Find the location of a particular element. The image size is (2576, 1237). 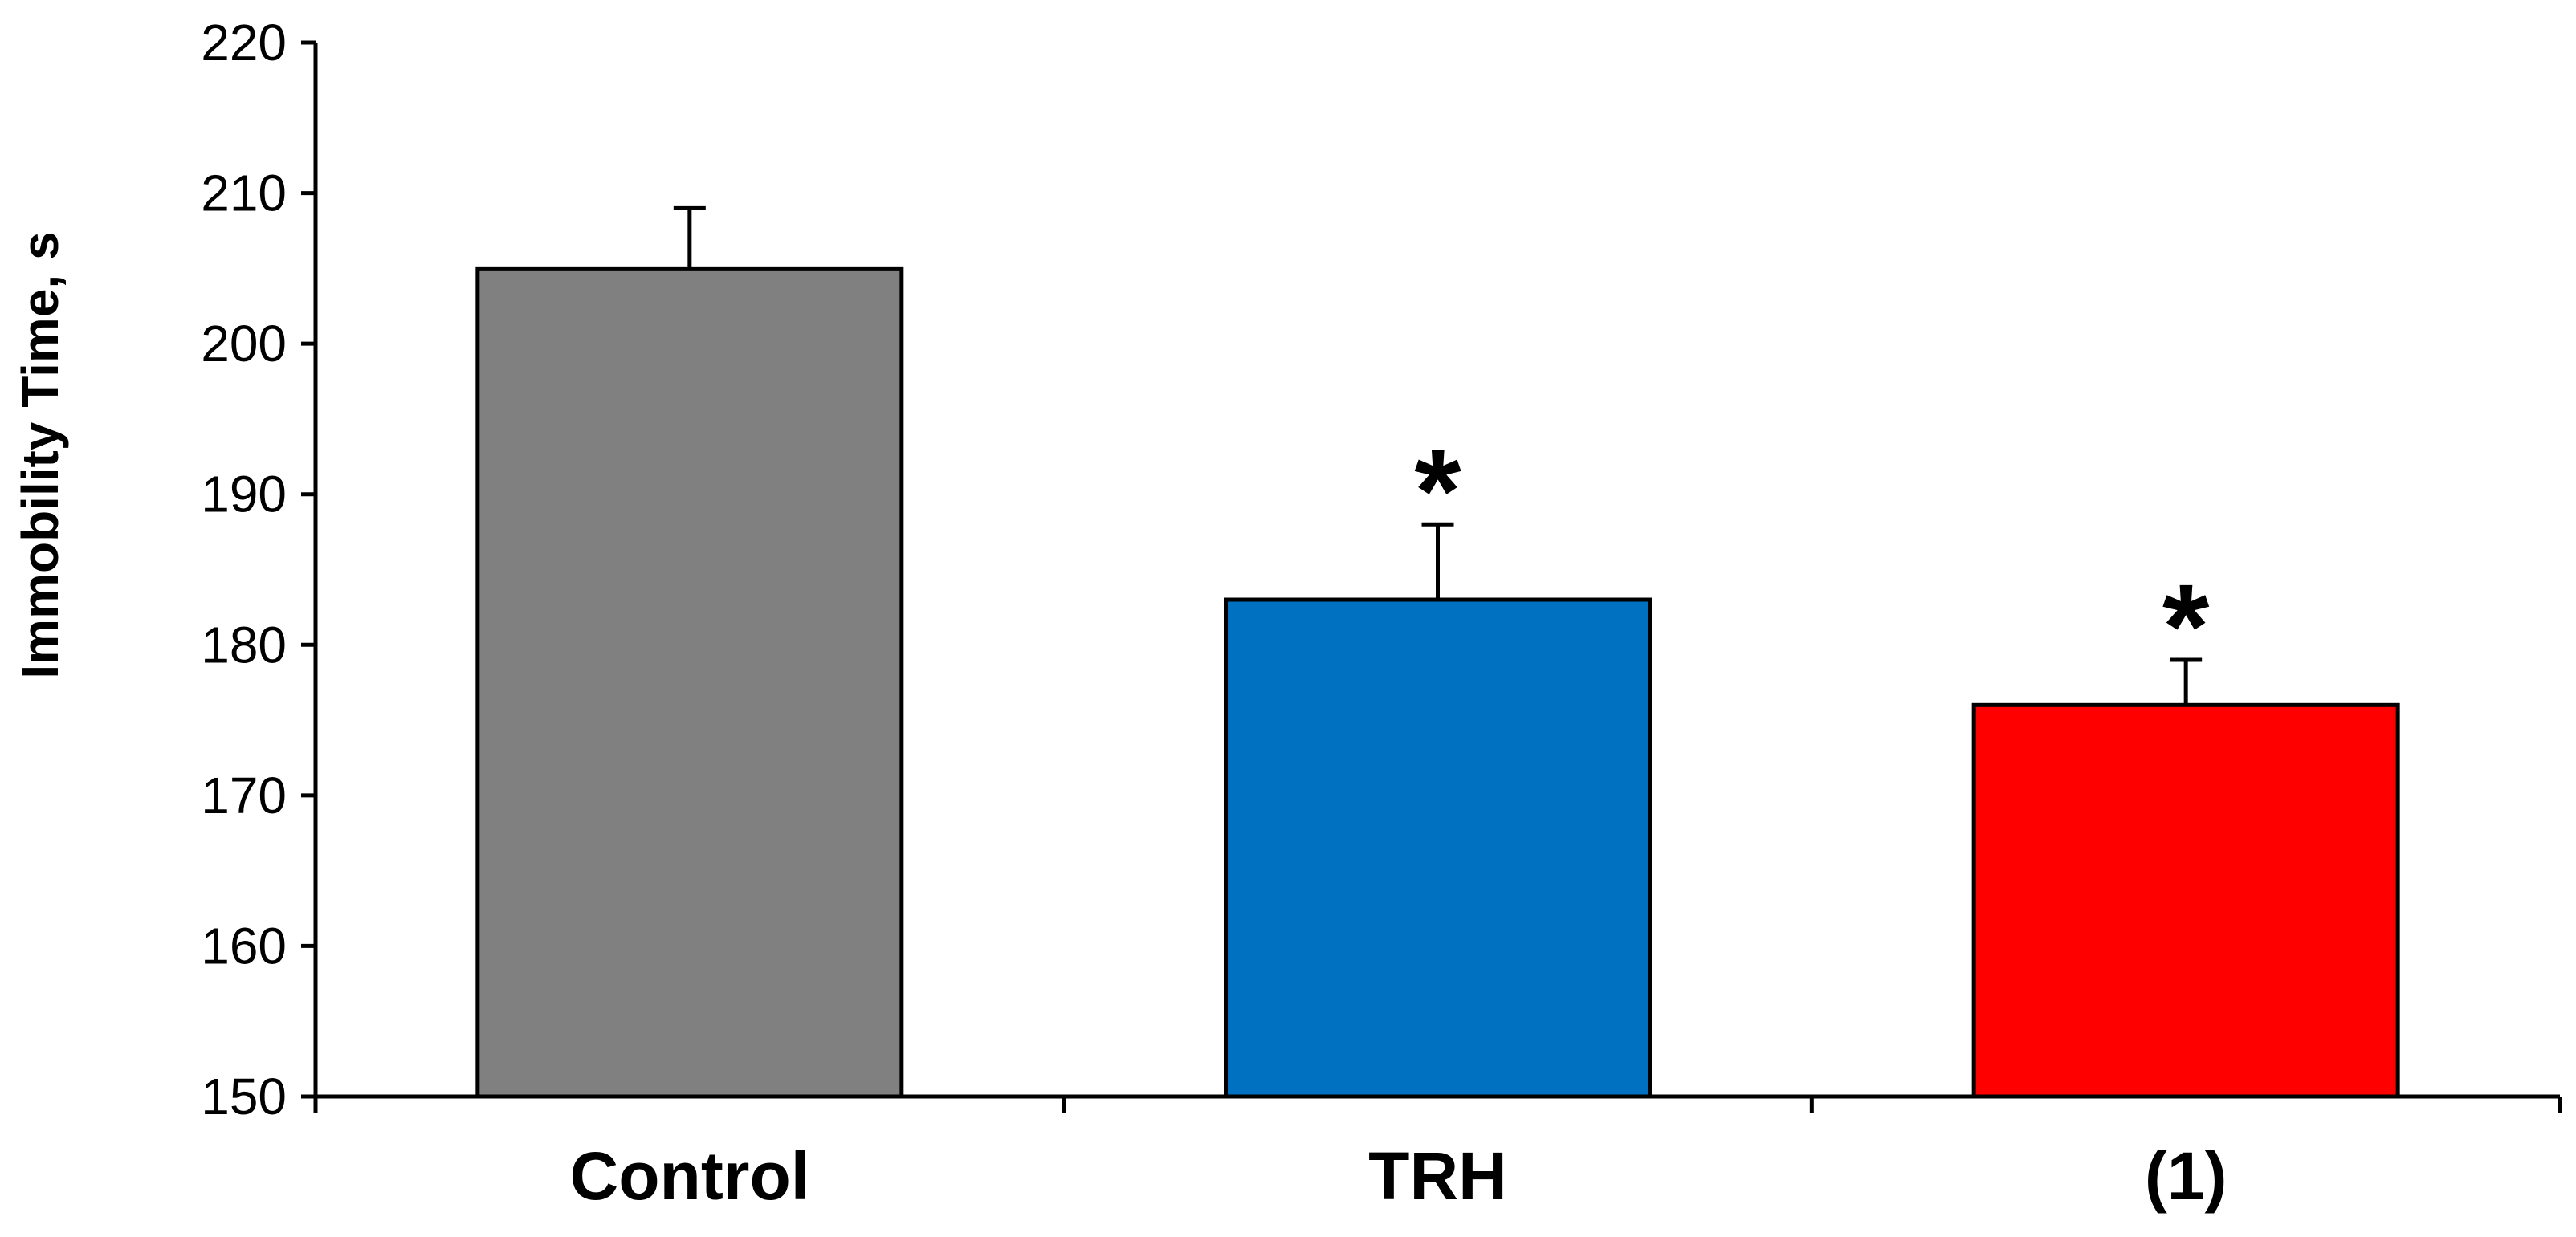

y-axis: 150 160 170 180 190 200 210 220 is located at coordinates (259, 569).